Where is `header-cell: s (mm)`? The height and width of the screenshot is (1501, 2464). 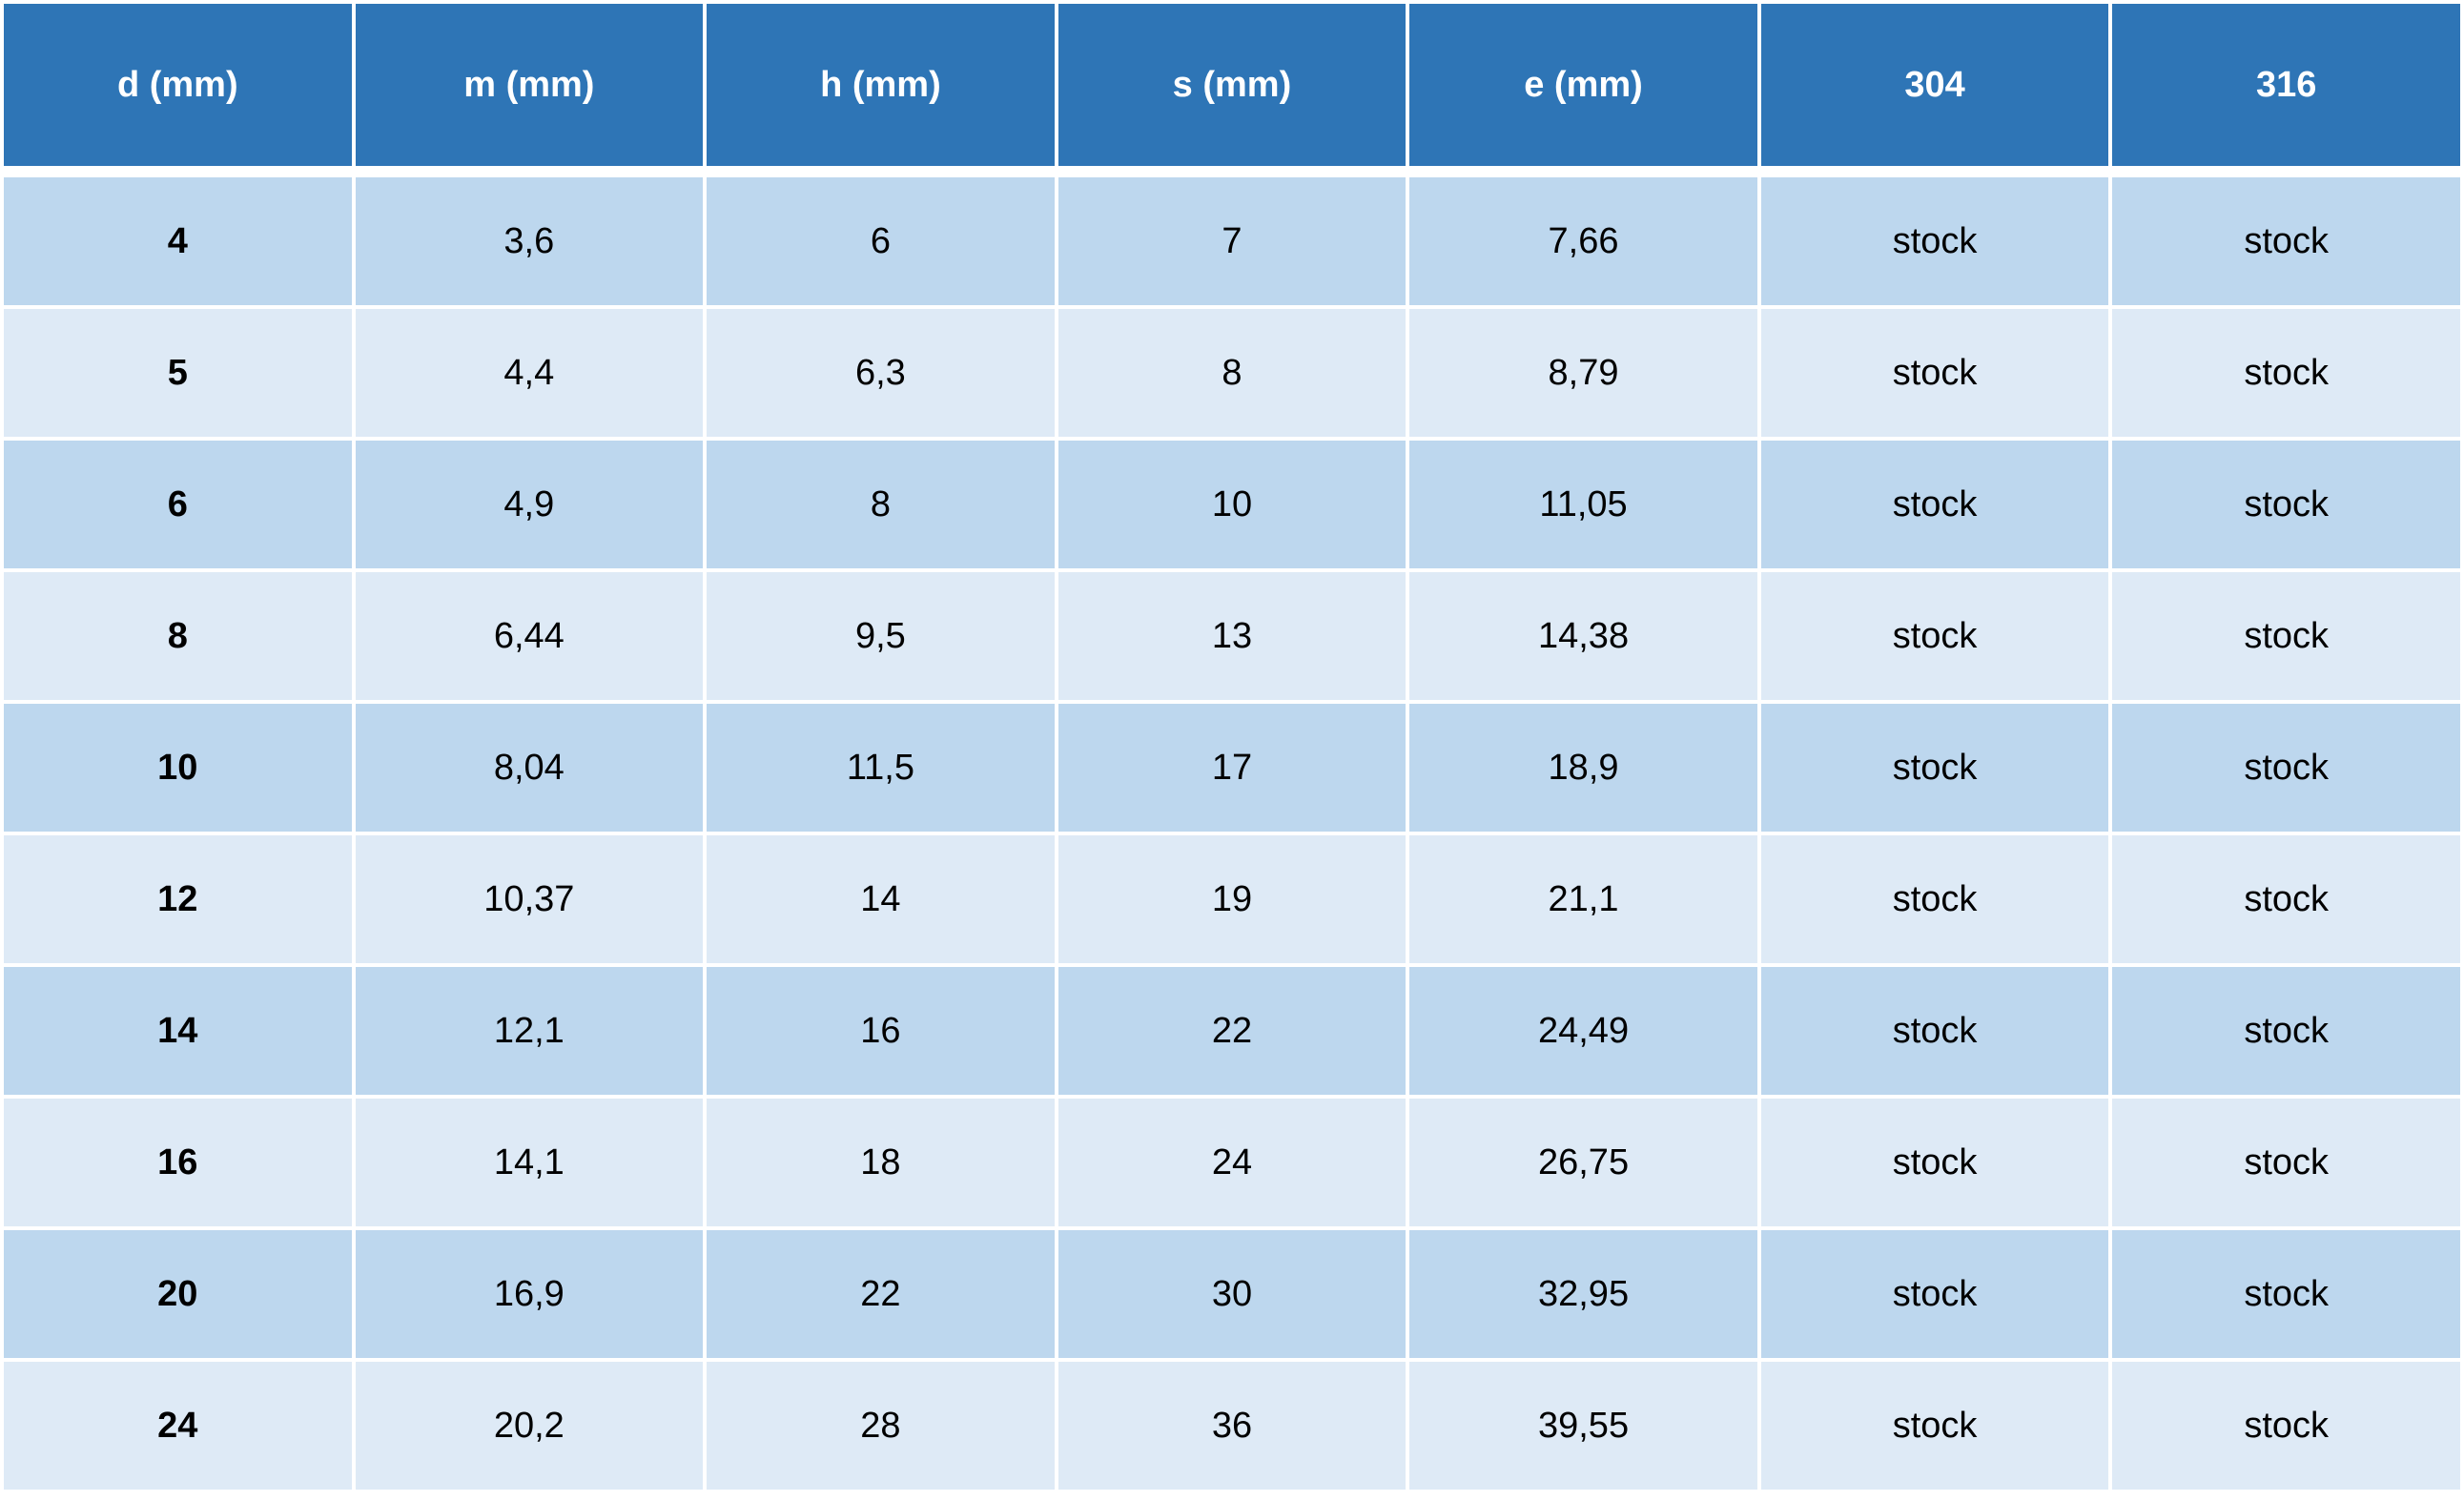 header-cell: s (mm) is located at coordinates (1232, 89).